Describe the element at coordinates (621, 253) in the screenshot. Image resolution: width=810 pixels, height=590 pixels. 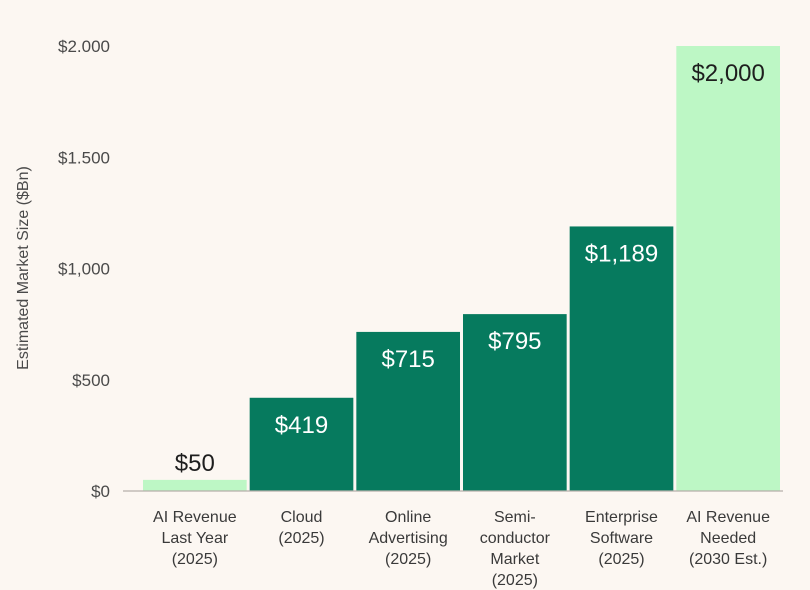
I see `data-label-5: $1,189` at that location.